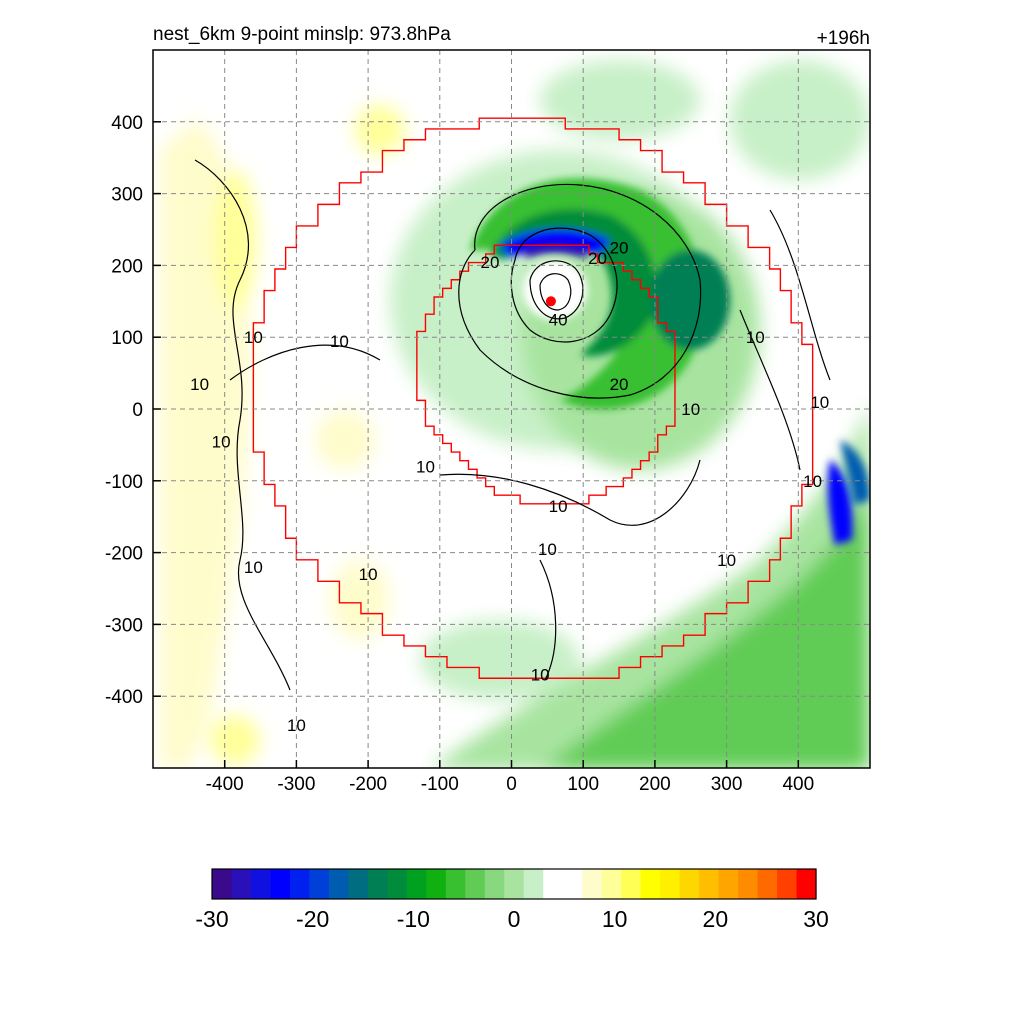 This screenshot has width=1024, height=1024. What do you see at coordinates (296, 784) in the screenshot?
I see `x-tick-label: -300` at bounding box center [296, 784].